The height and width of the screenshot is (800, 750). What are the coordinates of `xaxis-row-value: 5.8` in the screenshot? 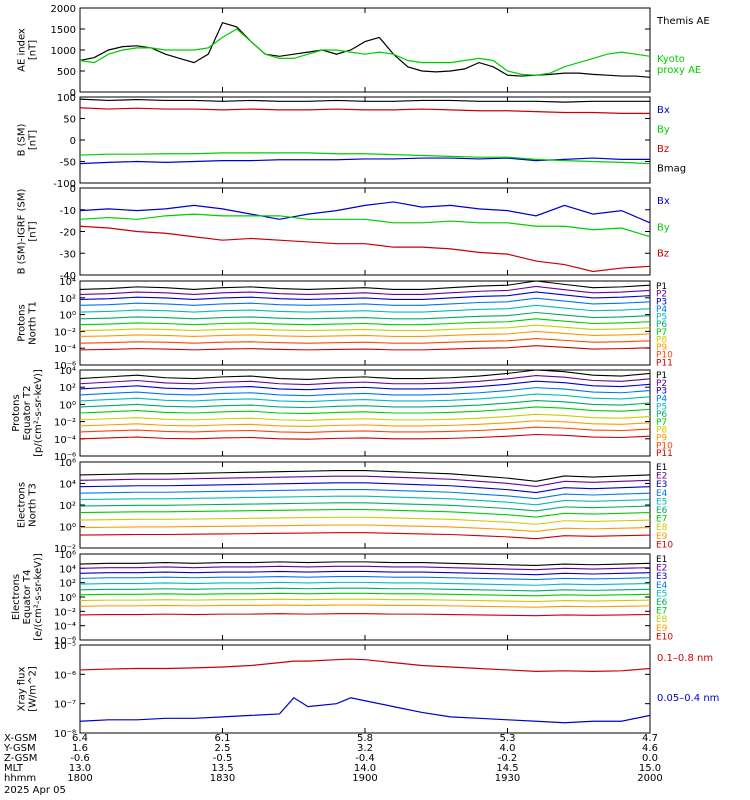 It's located at (365, 738).